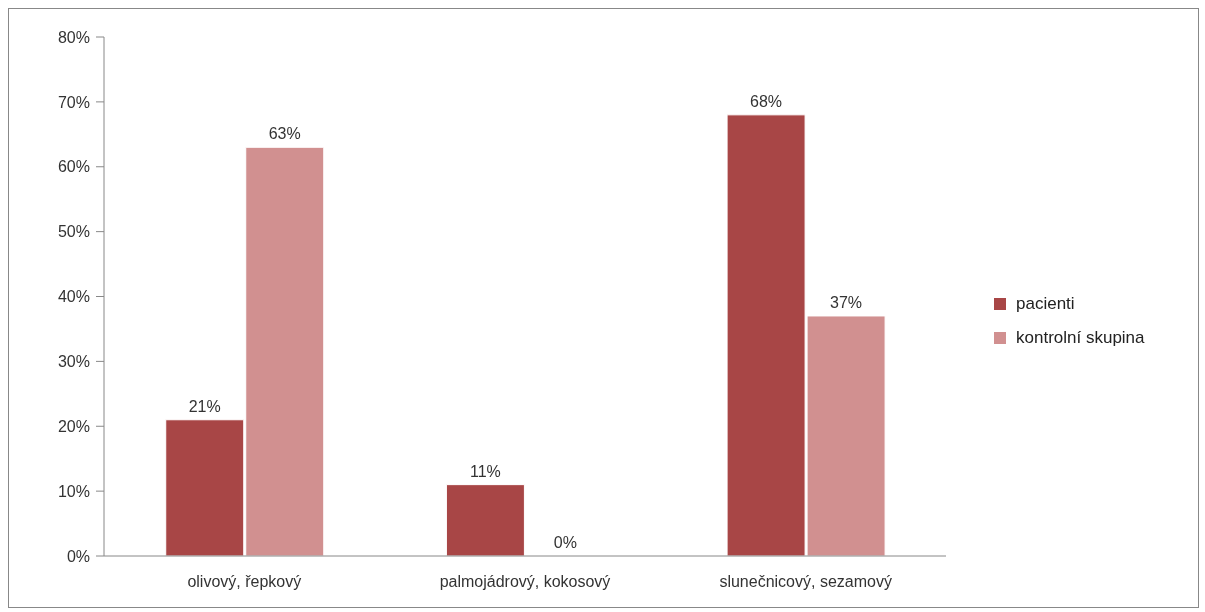 Image resolution: width=1205 pixels, height=612 pixels. I want to click on y-tick-label: 40%, so click(73, 297).